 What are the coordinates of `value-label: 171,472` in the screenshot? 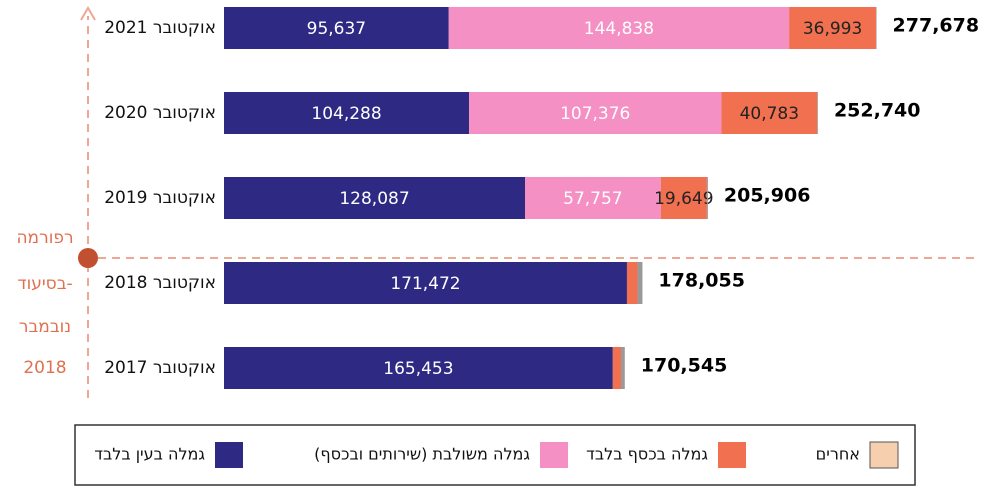 It's located at (425, 284).